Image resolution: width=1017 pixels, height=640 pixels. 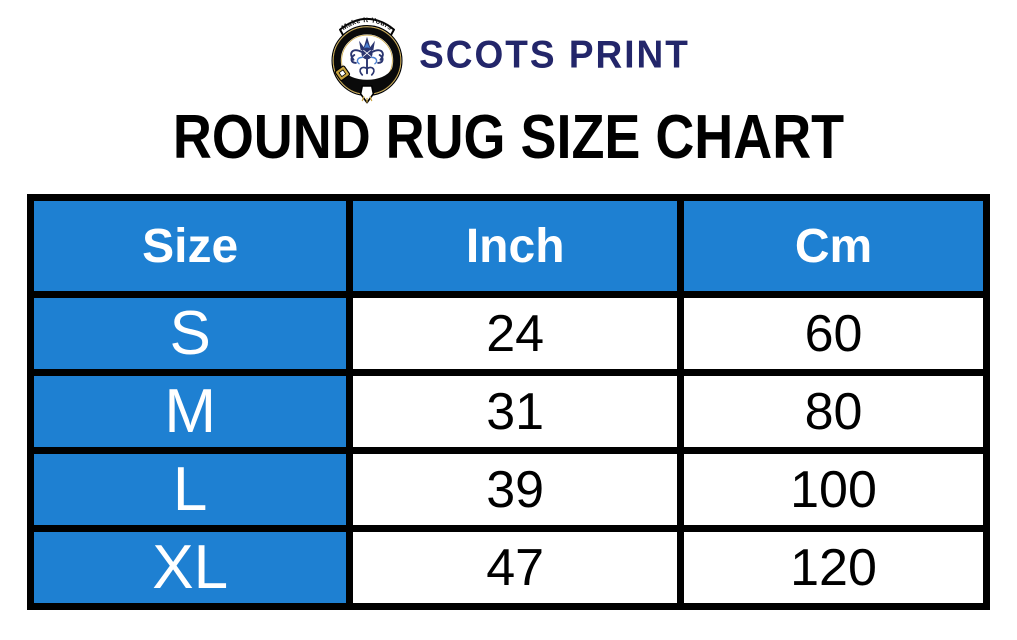 I want to click on scots-print-crest-logo: Make It Yours, so click(x=367, y=55).